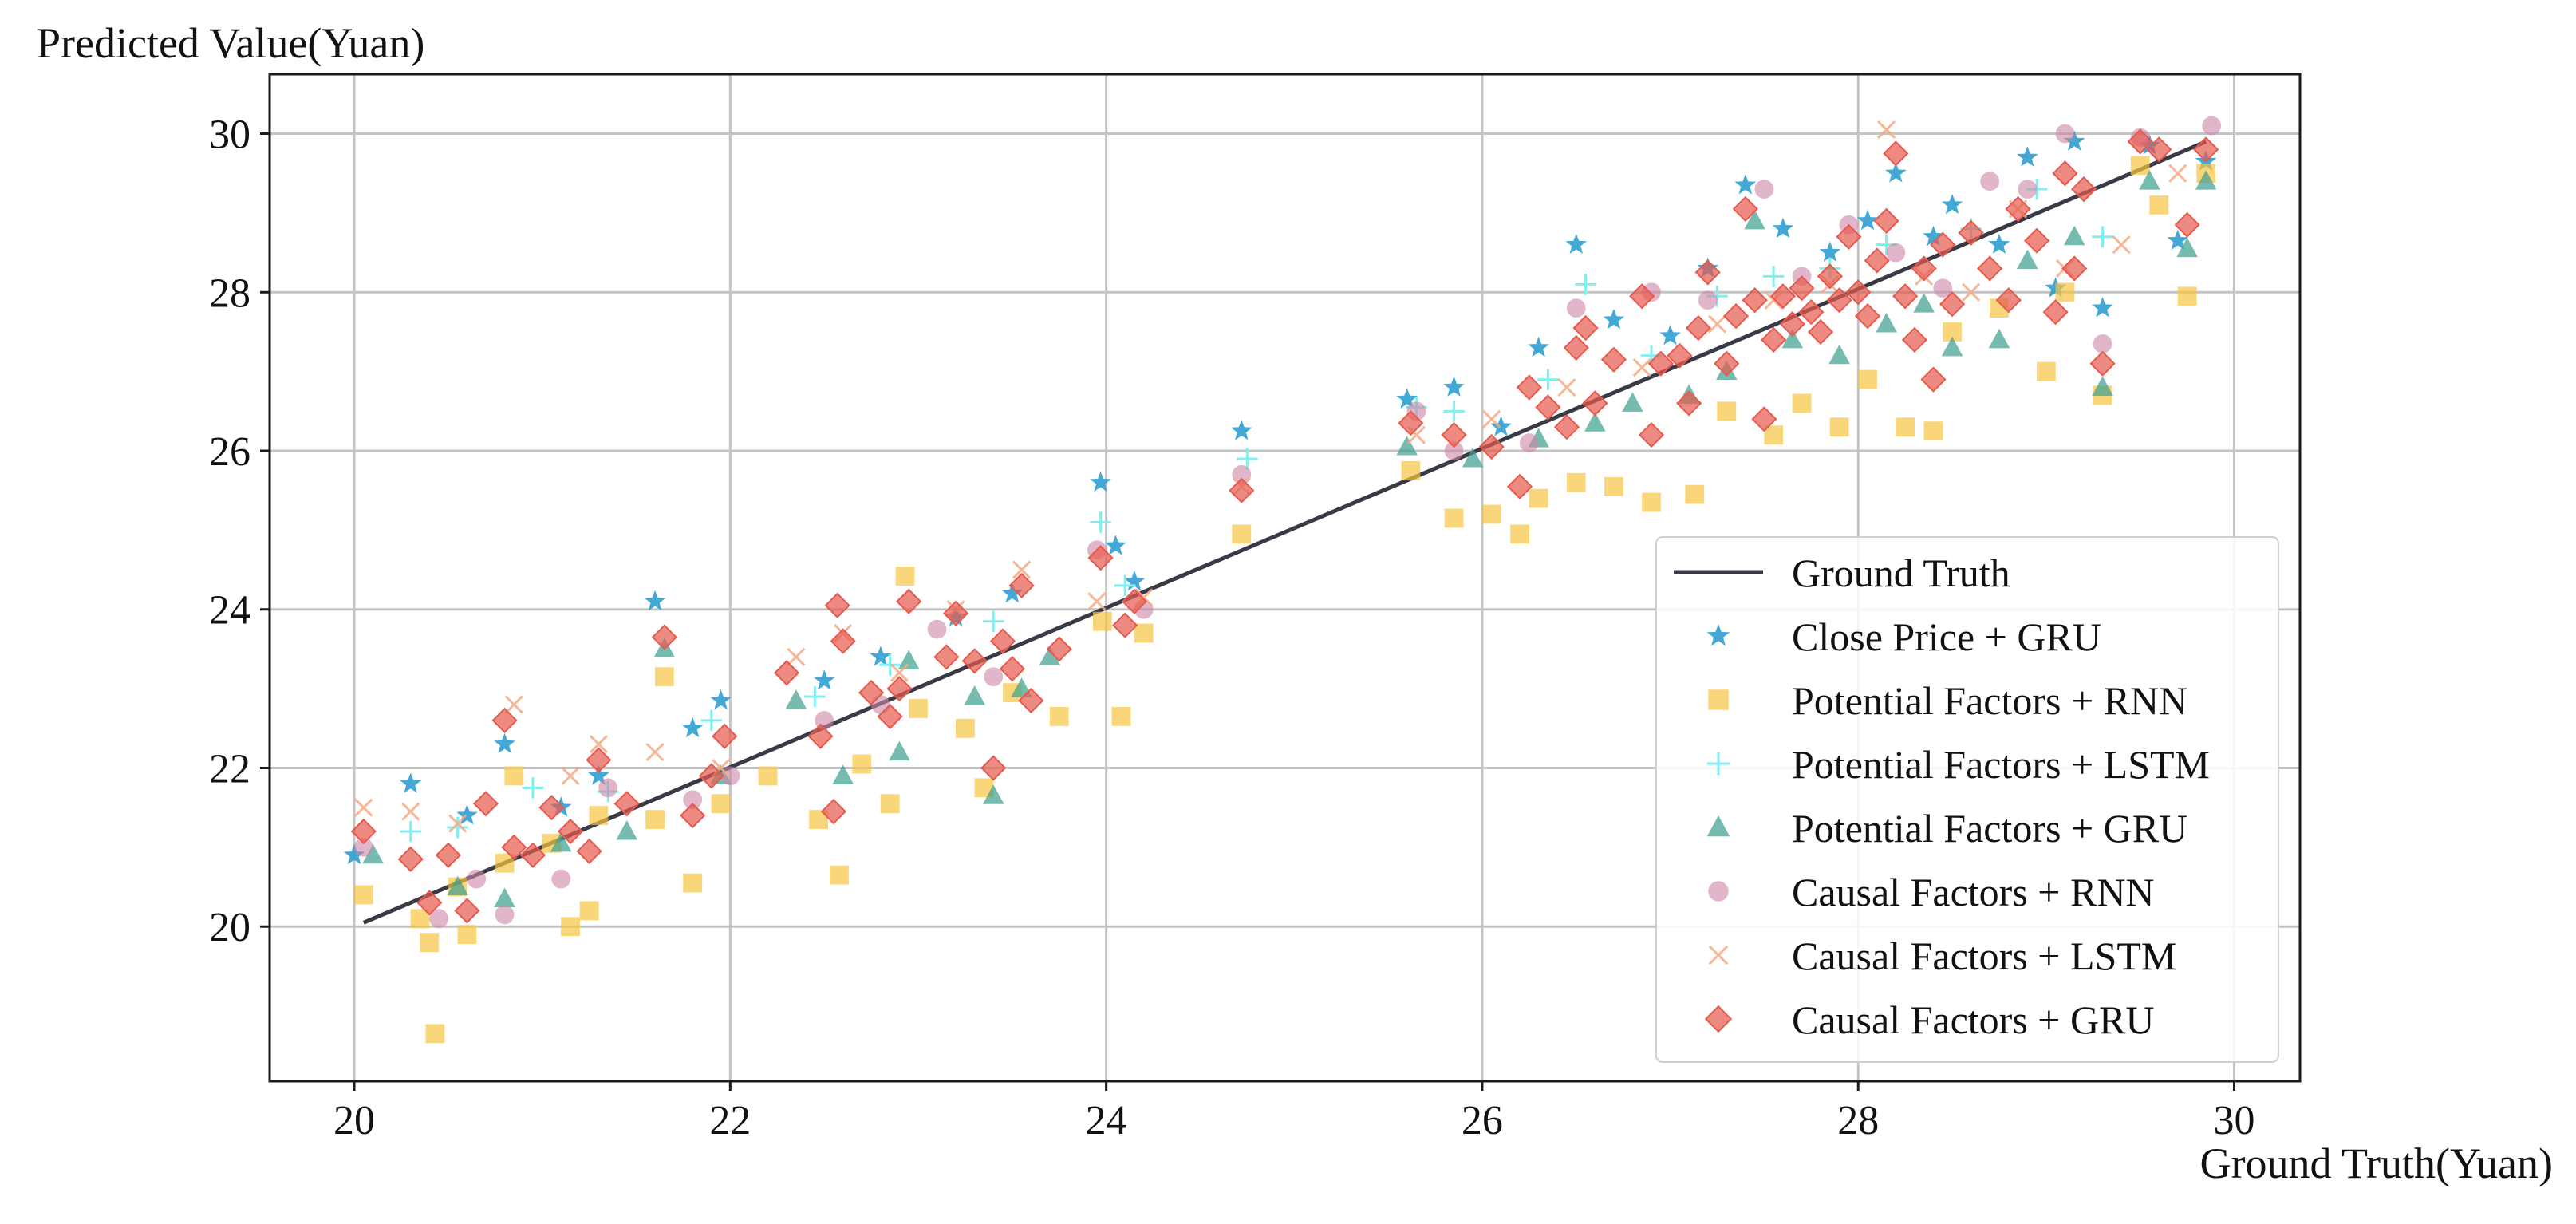 The image size is (2576, 1224). Describe the element at coordinates (1718, 1019) in the screenshot. I see `legend-marker-diamond` at that location.